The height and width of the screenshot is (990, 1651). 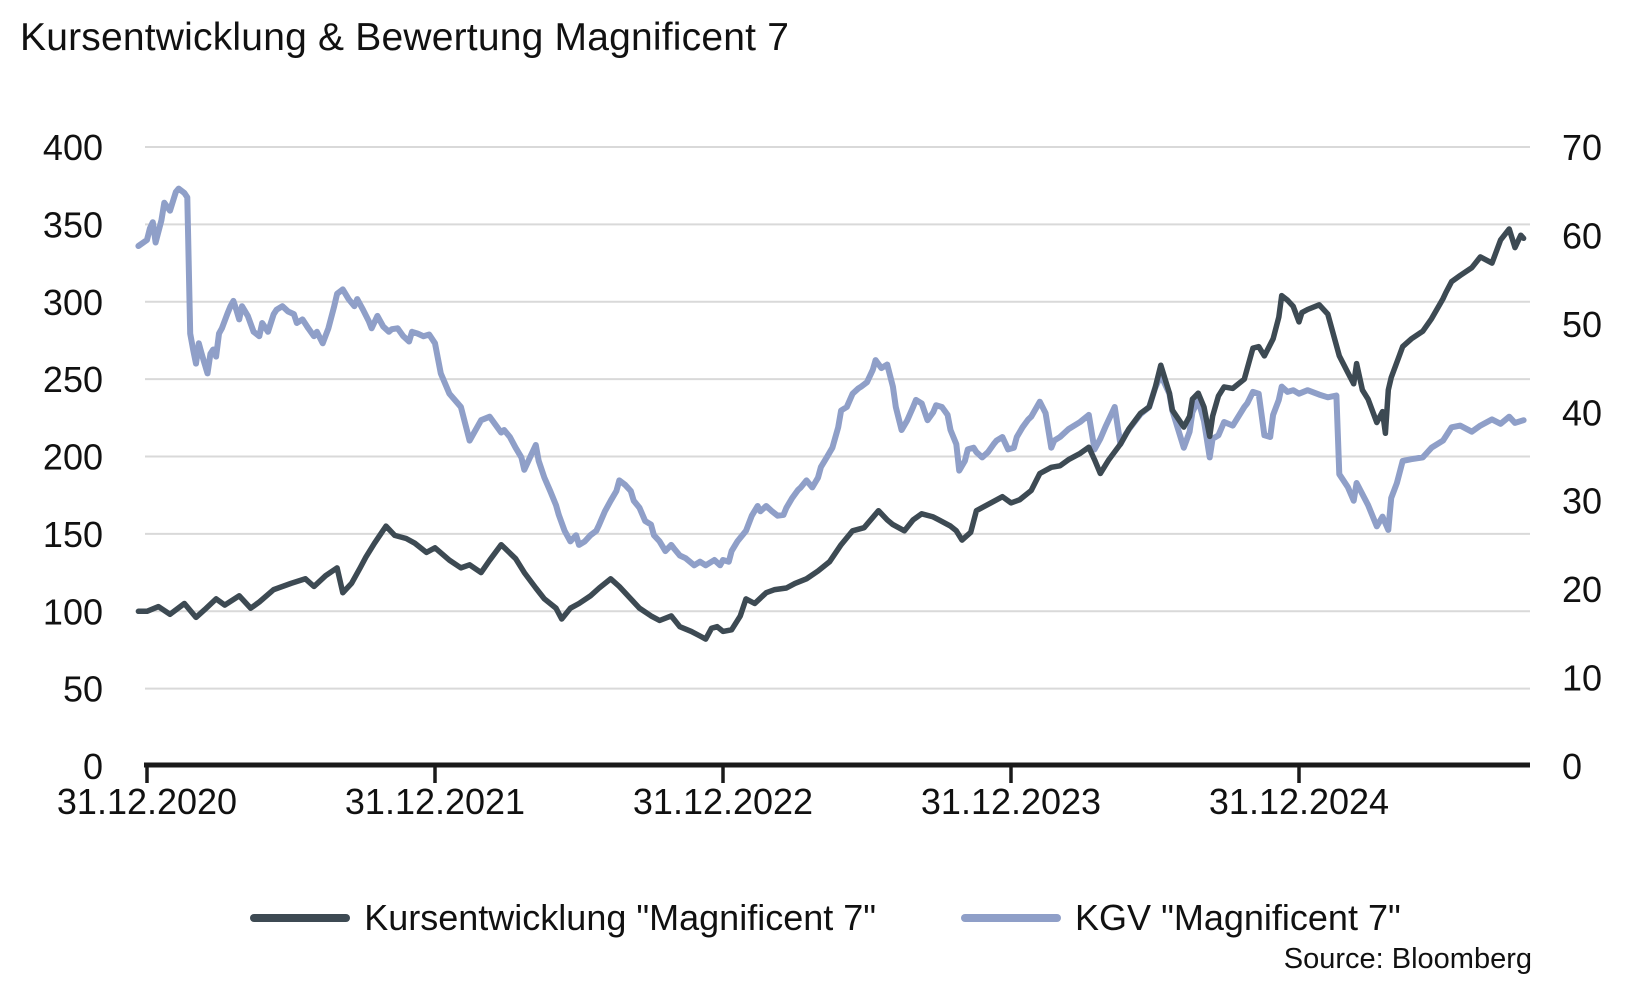 I want to click on source-credit: Source: Bloomberg, so click(x=1407, y=959).